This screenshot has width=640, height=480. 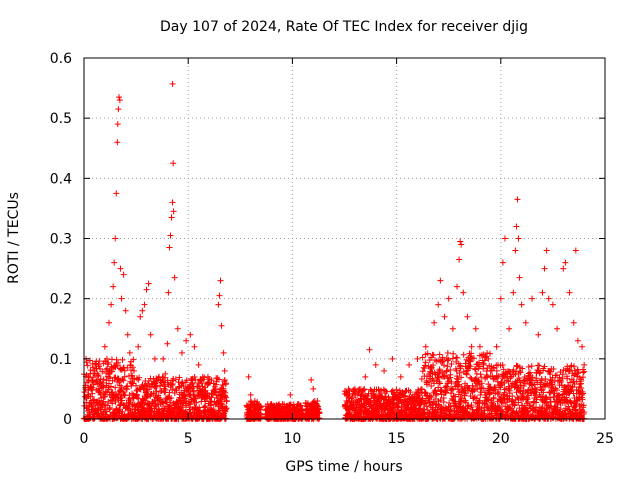 I want to click on x-tick-label: 15, so click(x=397, y=439).